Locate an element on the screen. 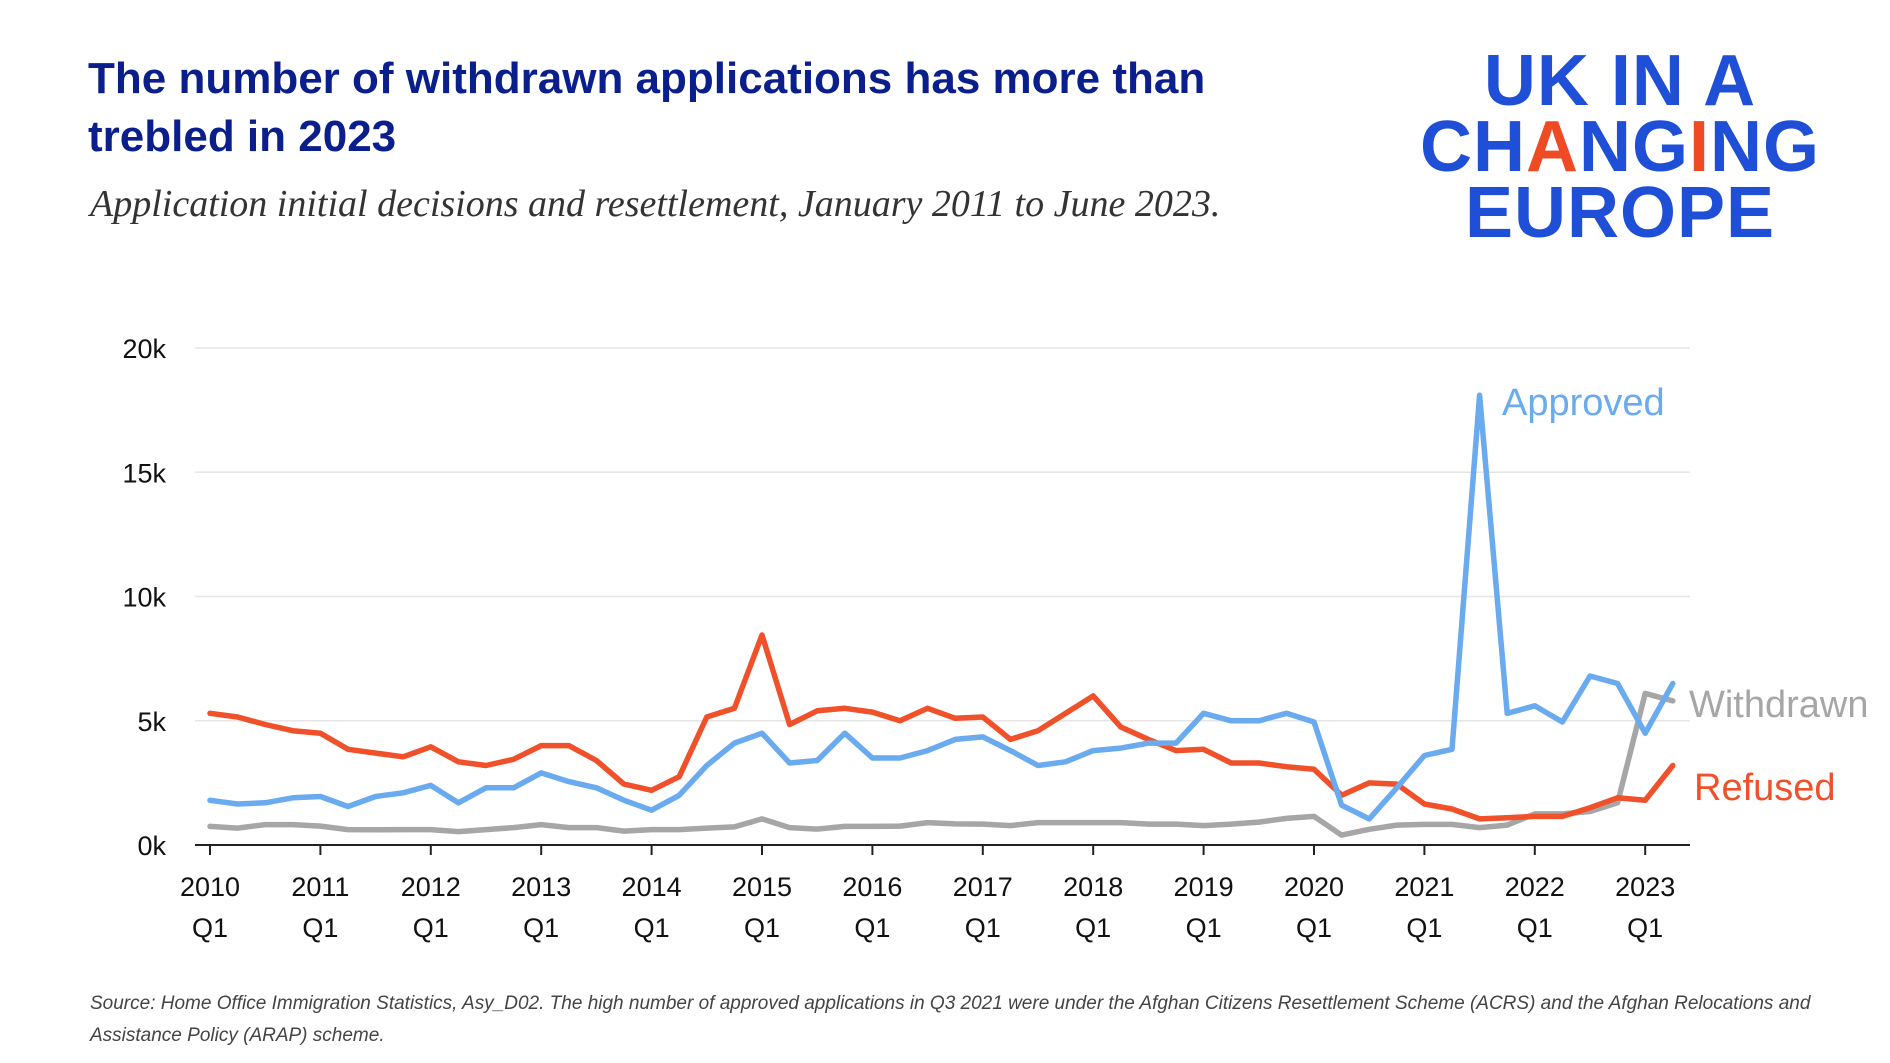 This screenshot has width=1890, height=1063. y-tick-label: 5k is located at coordinates (151, 722).